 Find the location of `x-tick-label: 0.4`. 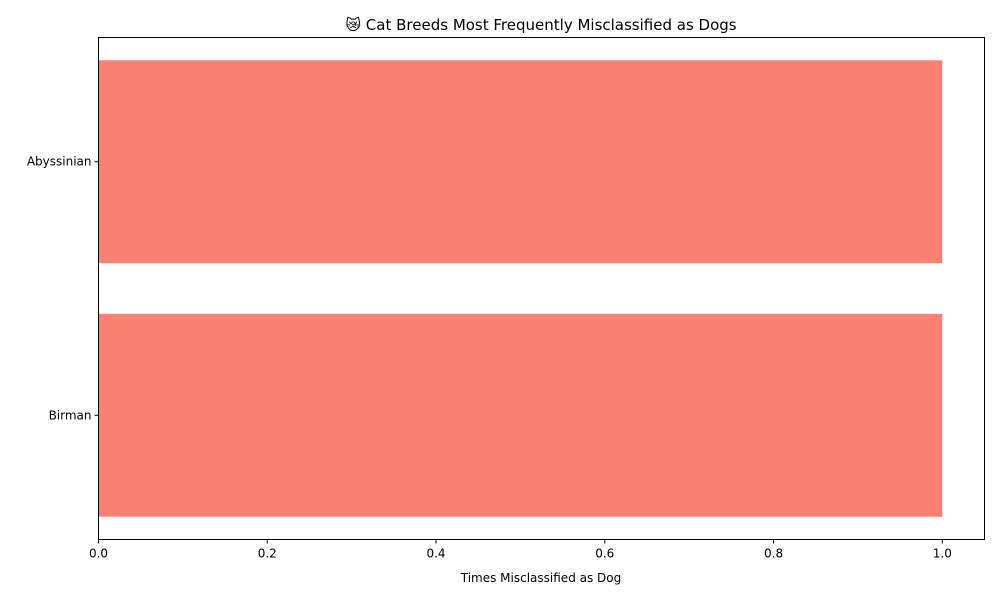

x-tick-label: 0.4 is located at coordinates (435, 554).